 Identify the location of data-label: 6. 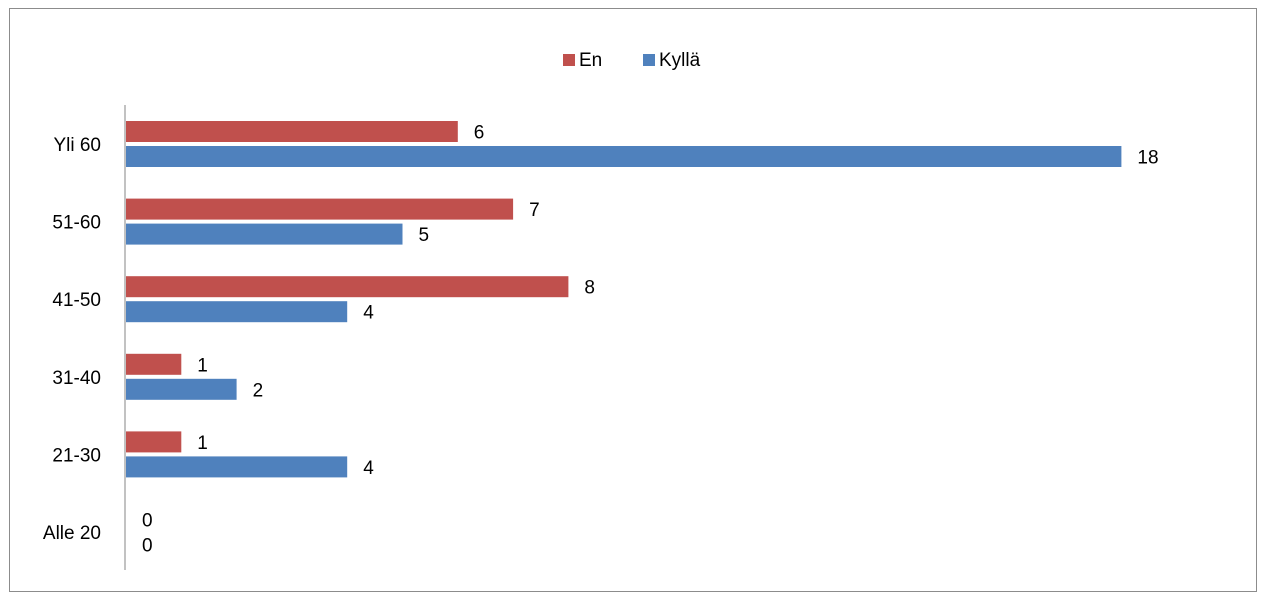
(479, 133).